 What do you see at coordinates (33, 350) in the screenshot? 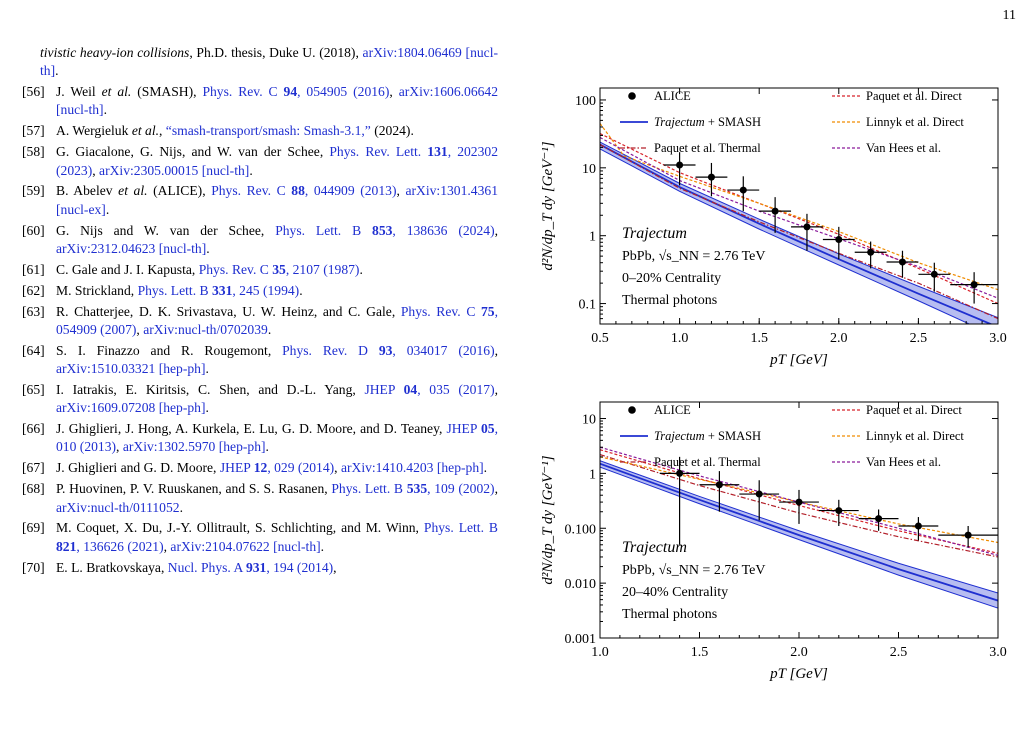
I see `reference-number: [64]` at bounding box center [33, 350].